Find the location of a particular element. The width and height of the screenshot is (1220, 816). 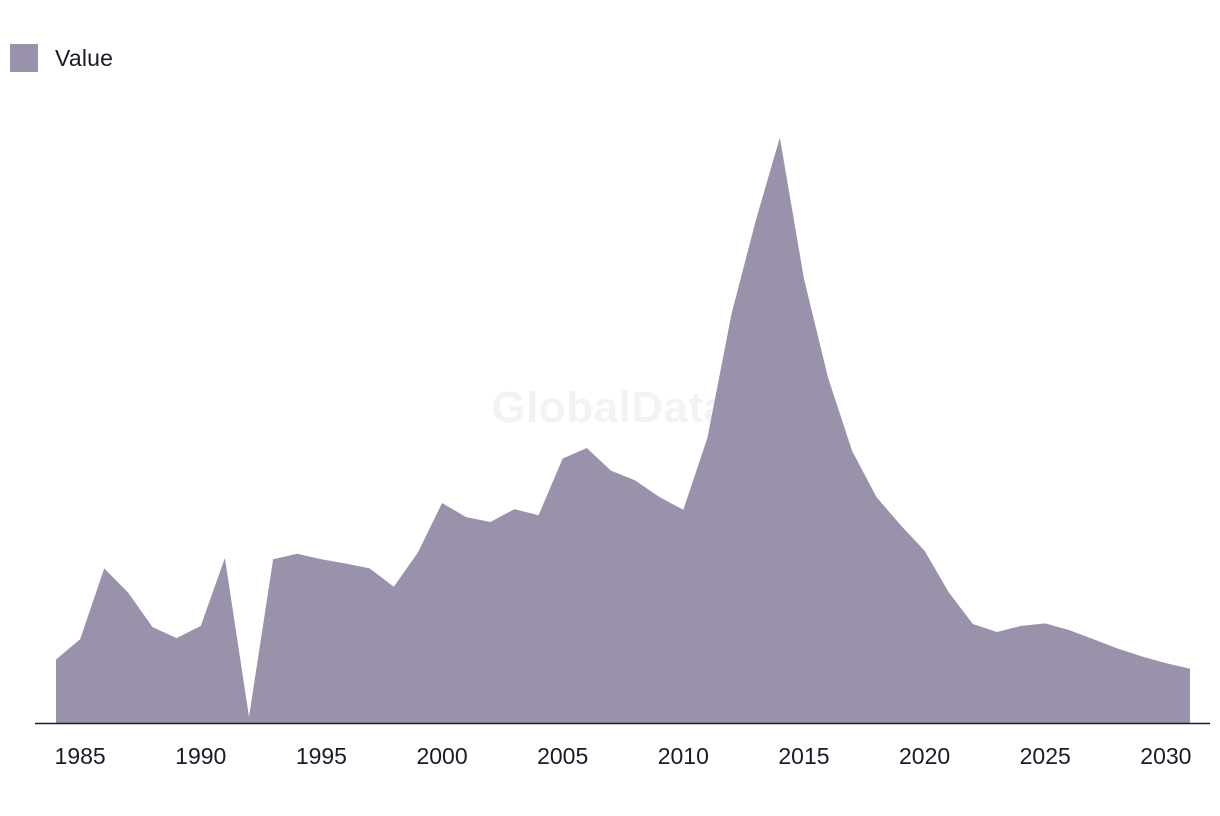

x-tick-label-2030: 2030 is located at coordinates (1165, 756).